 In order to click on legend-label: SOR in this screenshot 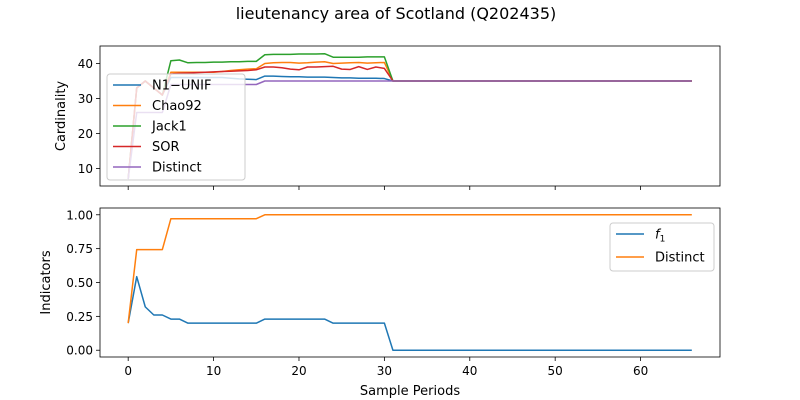, I will do `click(166, 147)`.